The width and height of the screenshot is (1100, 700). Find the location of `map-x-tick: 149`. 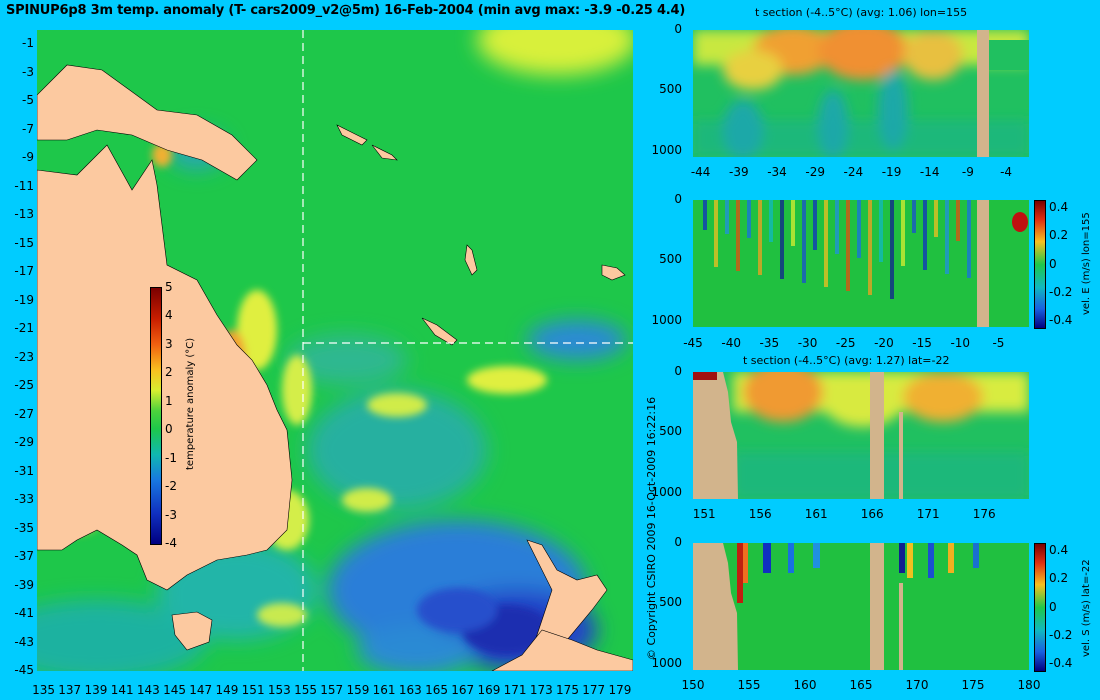

map-x-tick: 149 is located at coordinates (227, 690).